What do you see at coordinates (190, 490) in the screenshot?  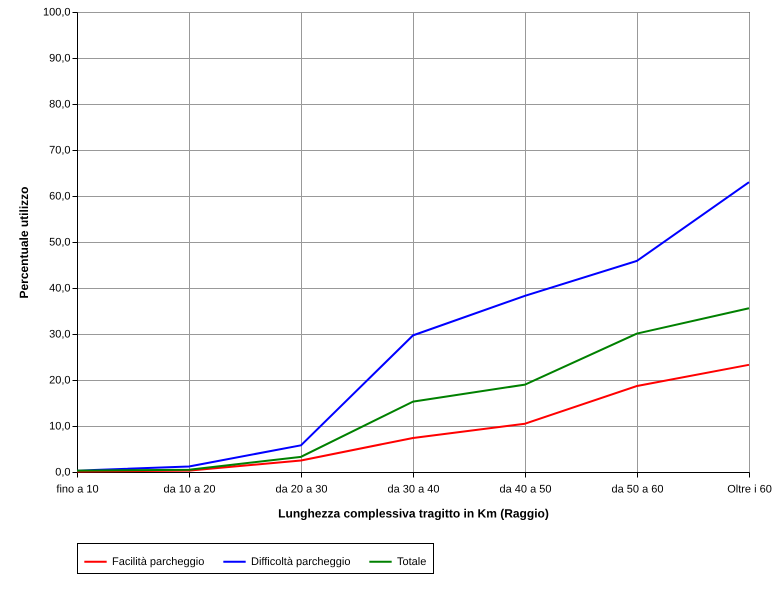 I see `x-tick-label: da 10 a 20` at bounding box center [190, 490].